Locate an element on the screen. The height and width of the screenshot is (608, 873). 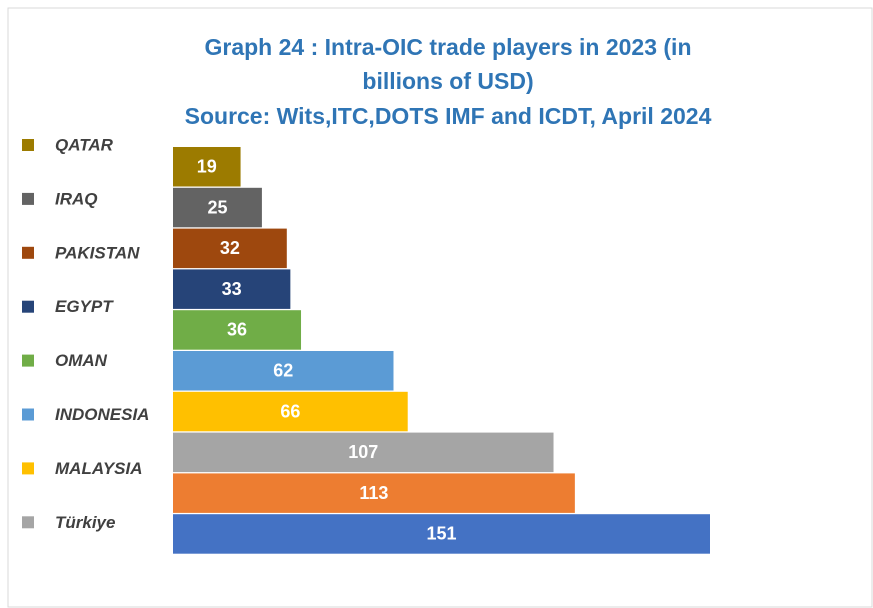
data-label: 32 is located at coordinates (230, 248).